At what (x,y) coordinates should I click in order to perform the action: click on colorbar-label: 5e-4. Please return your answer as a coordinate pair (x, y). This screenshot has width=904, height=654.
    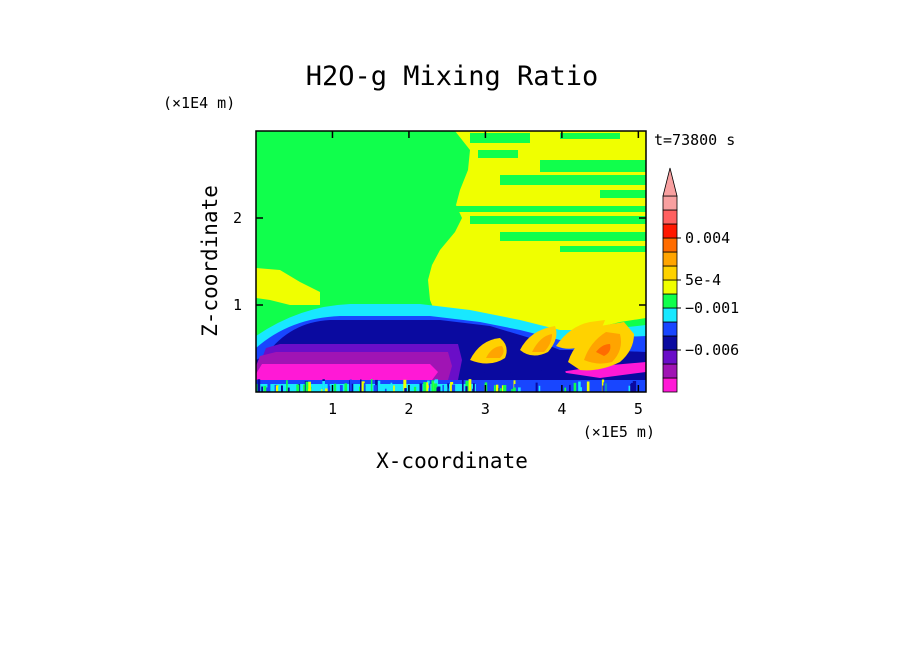
    Looking at the image, I should click on (703, 280).